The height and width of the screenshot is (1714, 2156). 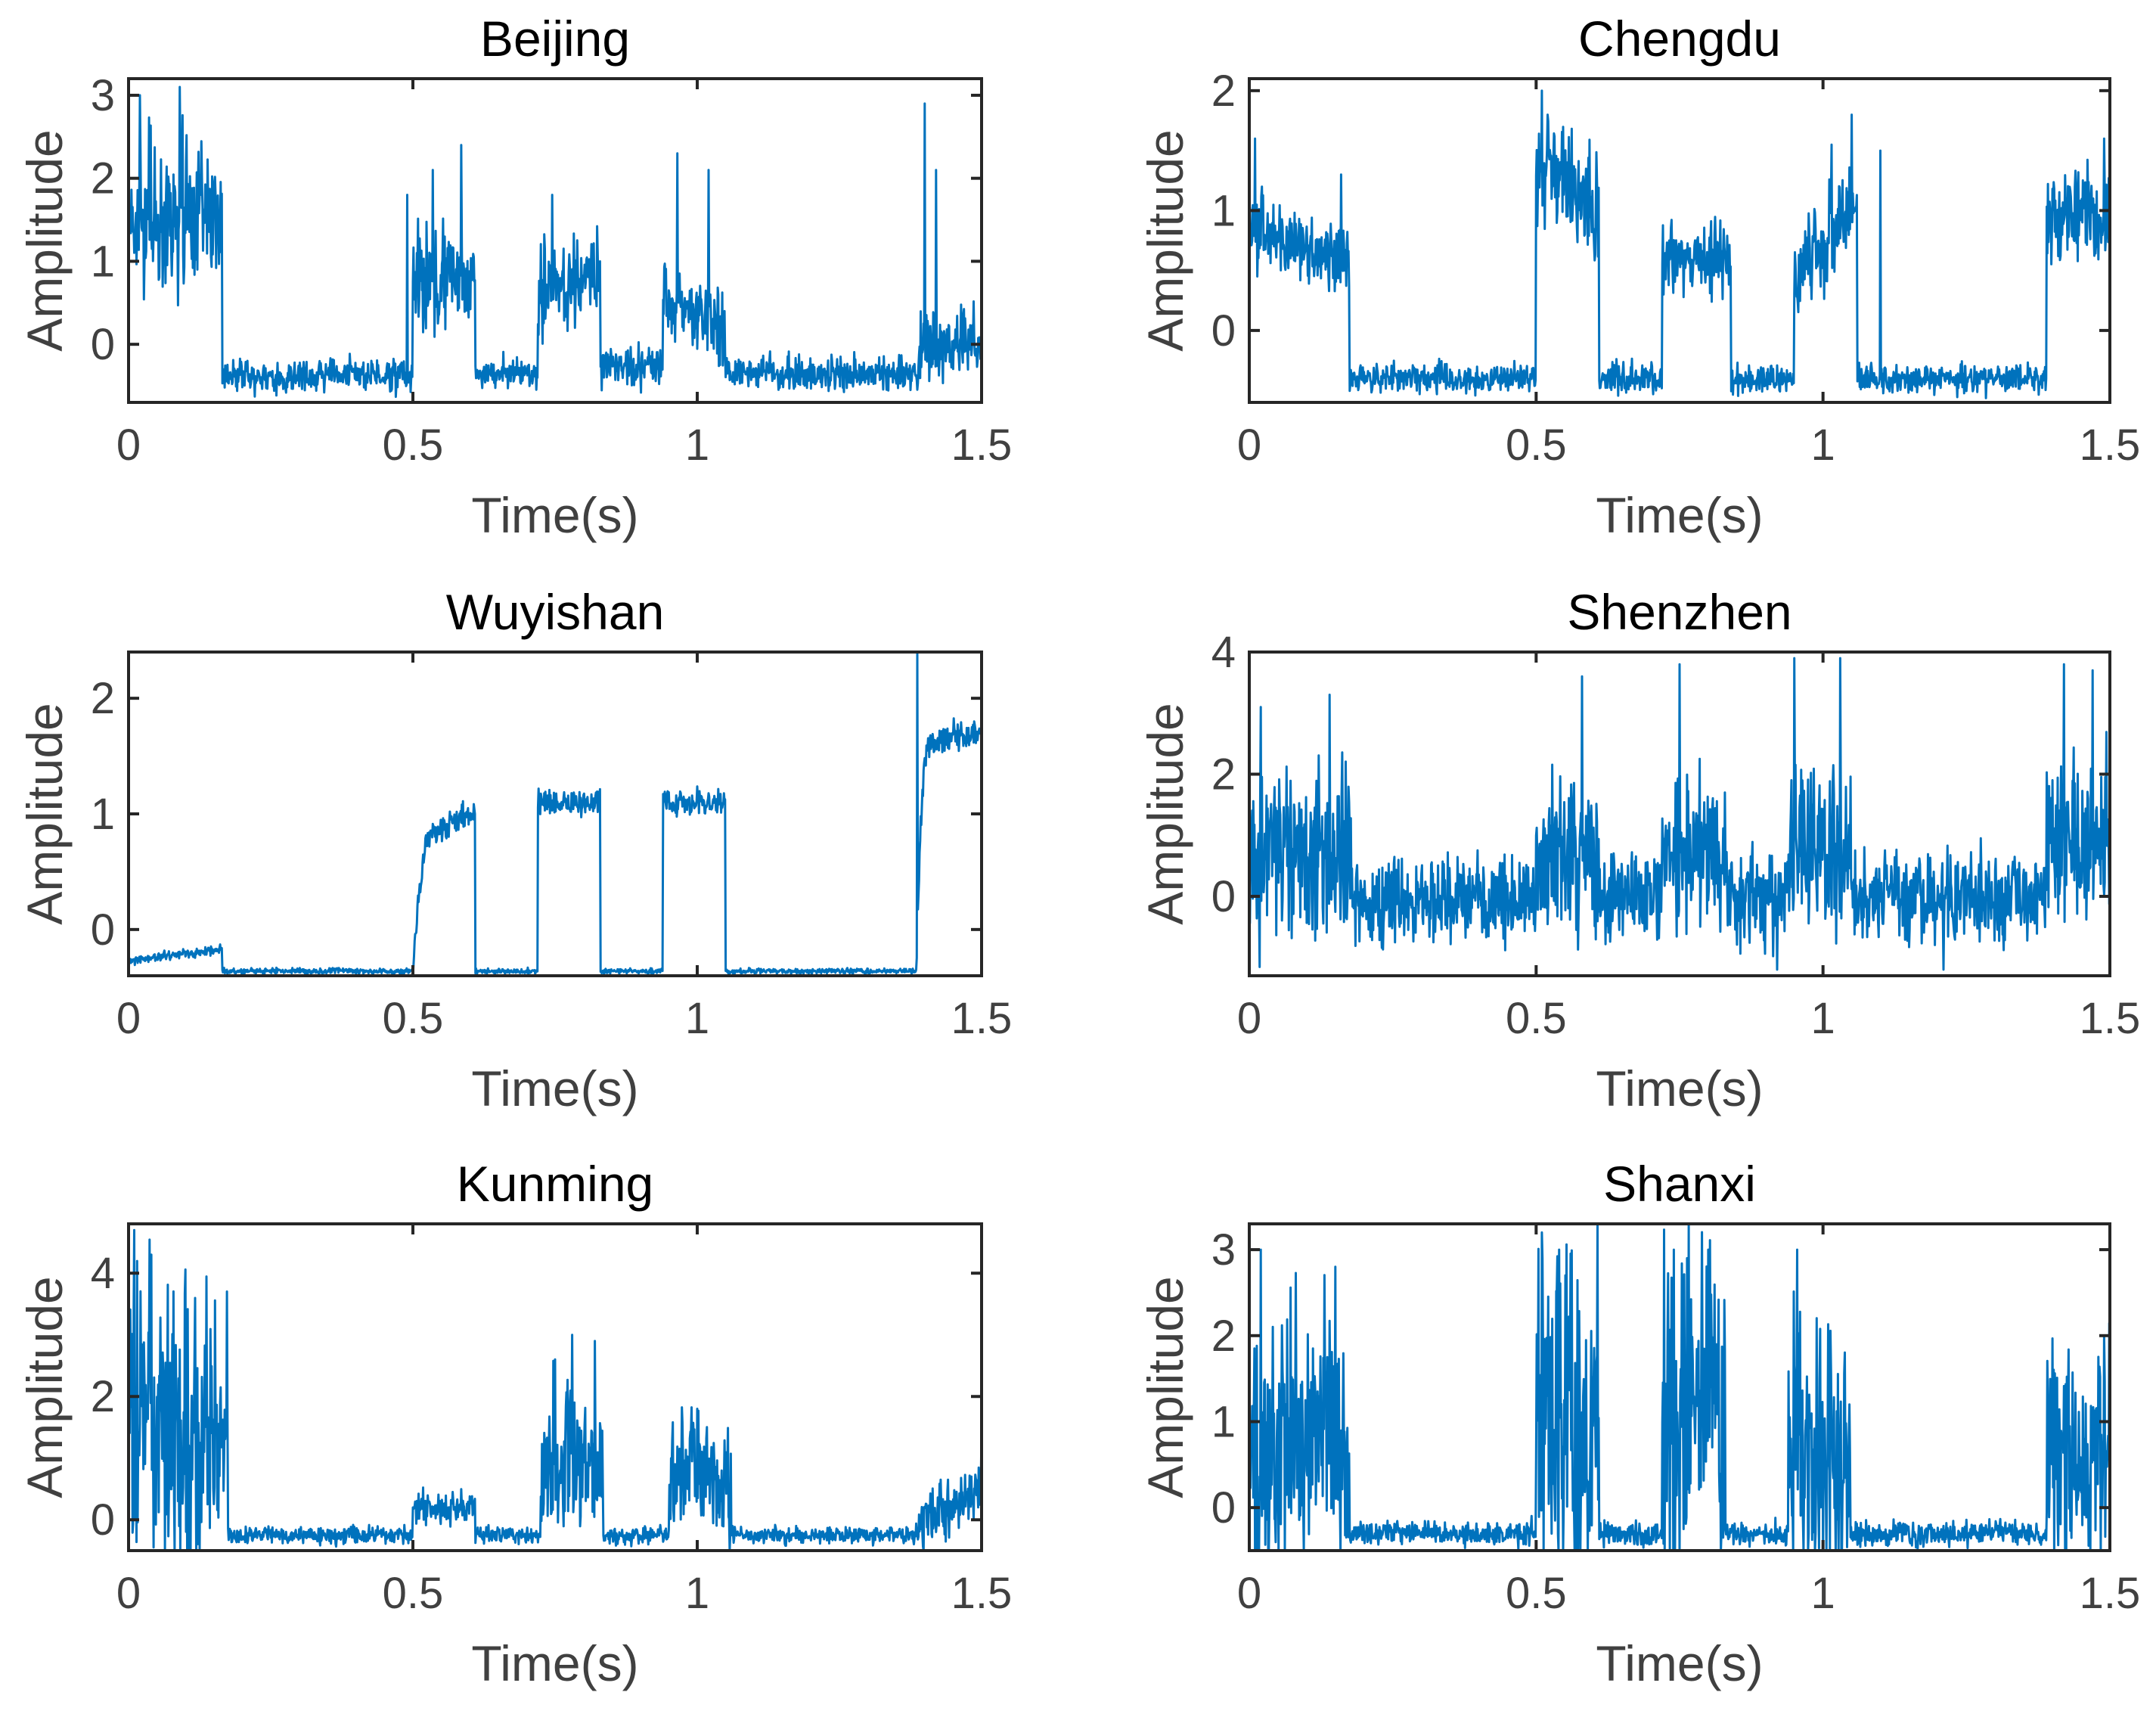 I want to click on chart-title: Chengdu, so click(x=1679, y=39).